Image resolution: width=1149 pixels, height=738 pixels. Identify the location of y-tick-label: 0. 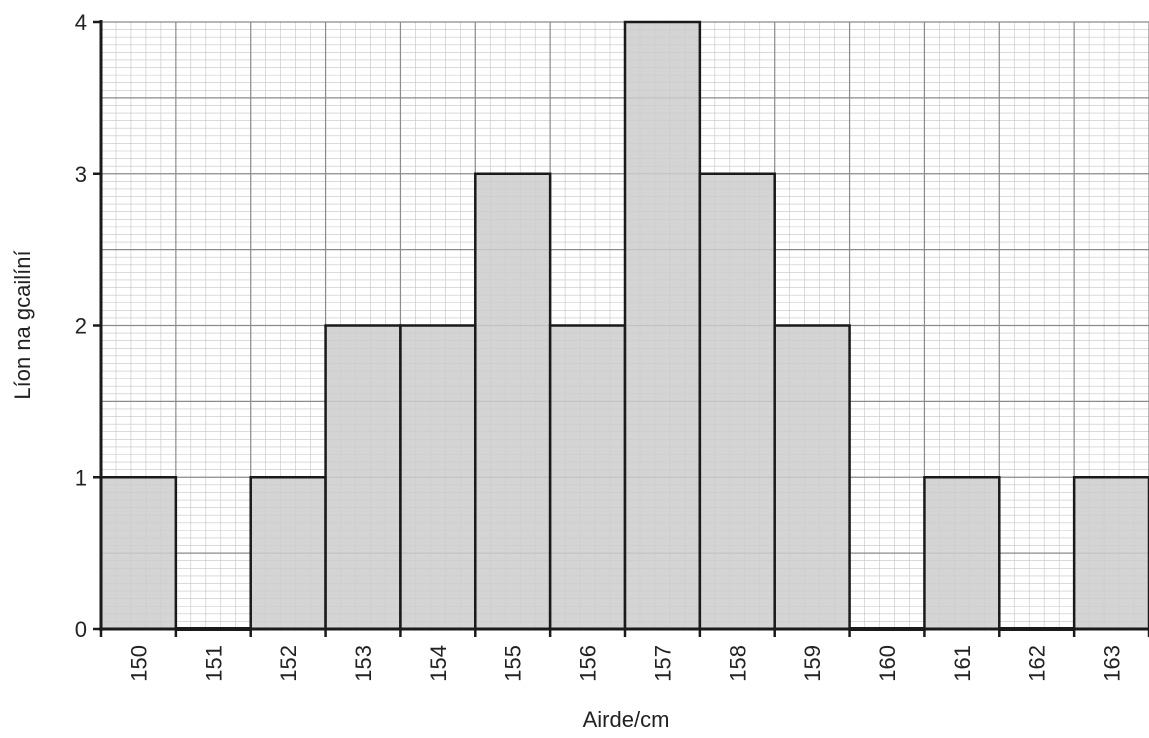
(81, 629).